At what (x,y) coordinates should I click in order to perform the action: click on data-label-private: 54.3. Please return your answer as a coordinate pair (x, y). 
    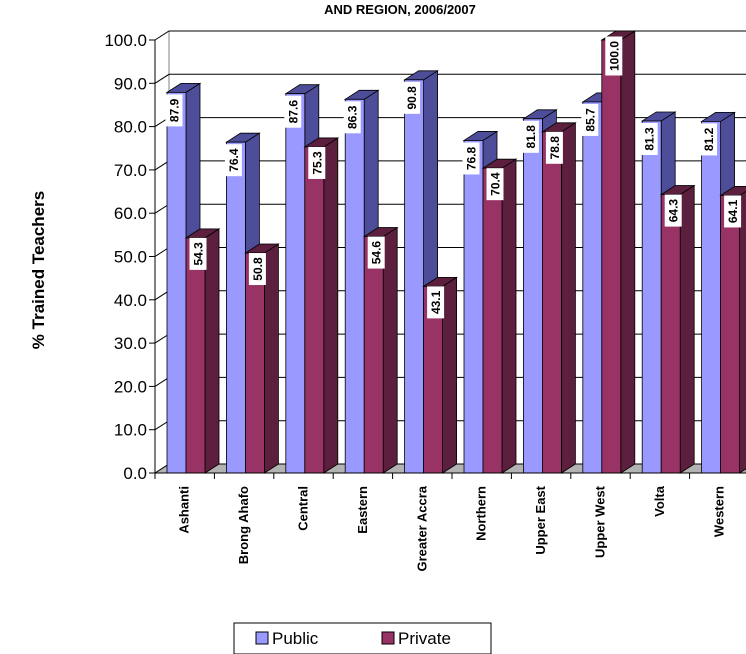
    Looking at the image, I should click on (198, 253).